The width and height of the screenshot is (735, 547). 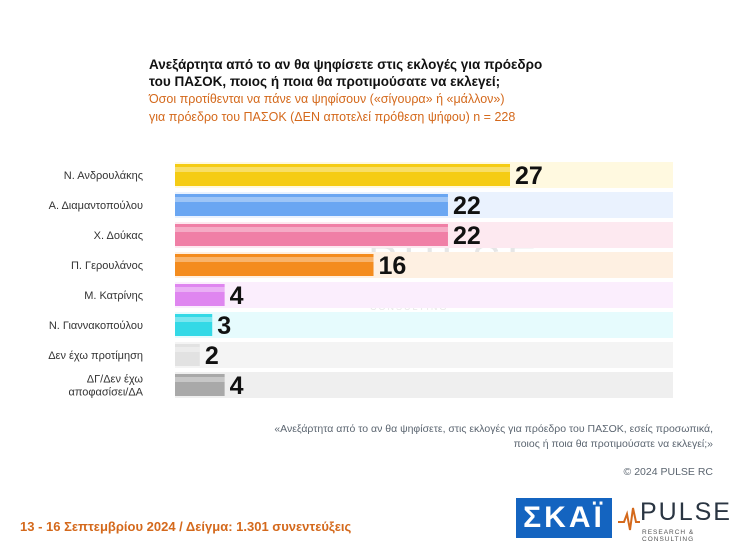 I want to click on category-label: Χ. Δούκας, so click(x=118, y=236).